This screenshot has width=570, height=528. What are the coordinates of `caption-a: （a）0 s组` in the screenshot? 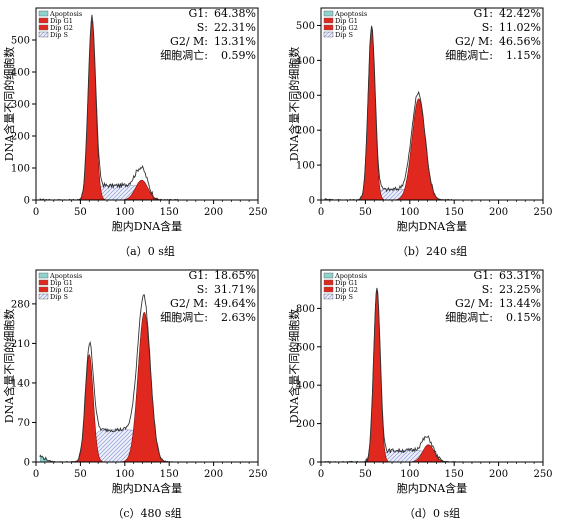 It's located at (147, 251).